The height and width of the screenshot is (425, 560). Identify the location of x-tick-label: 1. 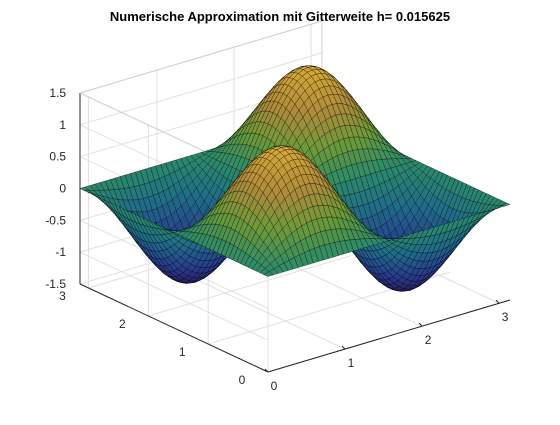
(351, 363).